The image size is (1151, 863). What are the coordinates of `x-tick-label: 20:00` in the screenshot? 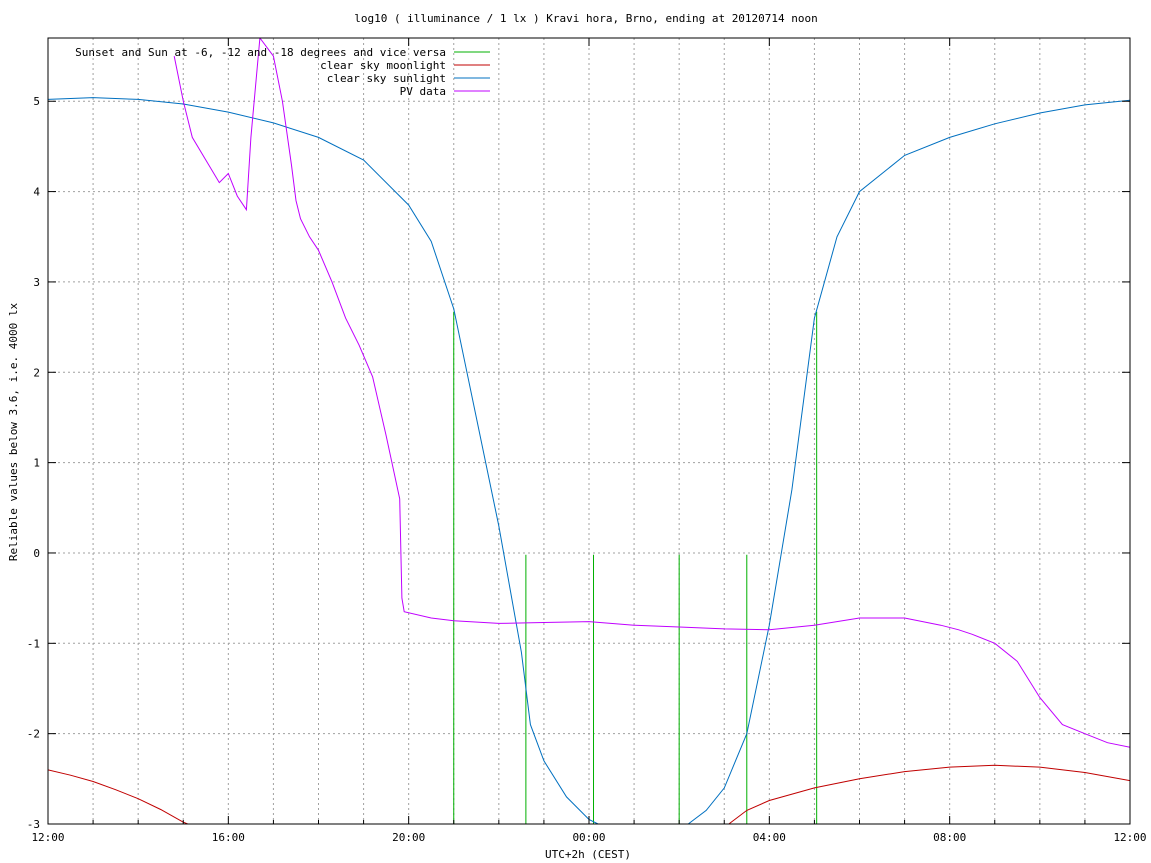 It's located at (408, 837).